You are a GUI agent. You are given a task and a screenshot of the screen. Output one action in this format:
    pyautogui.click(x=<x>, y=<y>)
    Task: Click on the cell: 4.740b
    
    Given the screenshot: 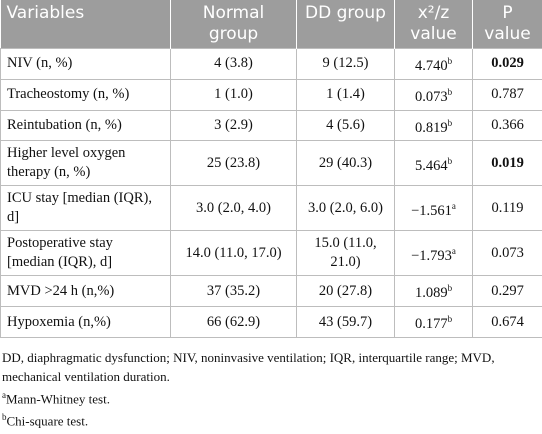 What is the action you would take?
    pyautogui.click(x=433, y=64)
    